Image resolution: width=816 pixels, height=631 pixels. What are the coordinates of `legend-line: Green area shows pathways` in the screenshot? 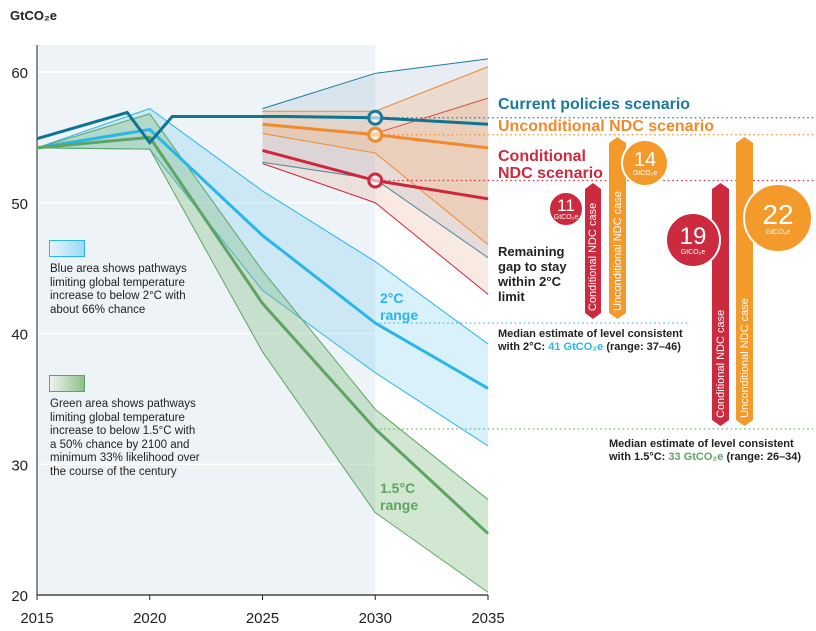 It's located at (123, 404).